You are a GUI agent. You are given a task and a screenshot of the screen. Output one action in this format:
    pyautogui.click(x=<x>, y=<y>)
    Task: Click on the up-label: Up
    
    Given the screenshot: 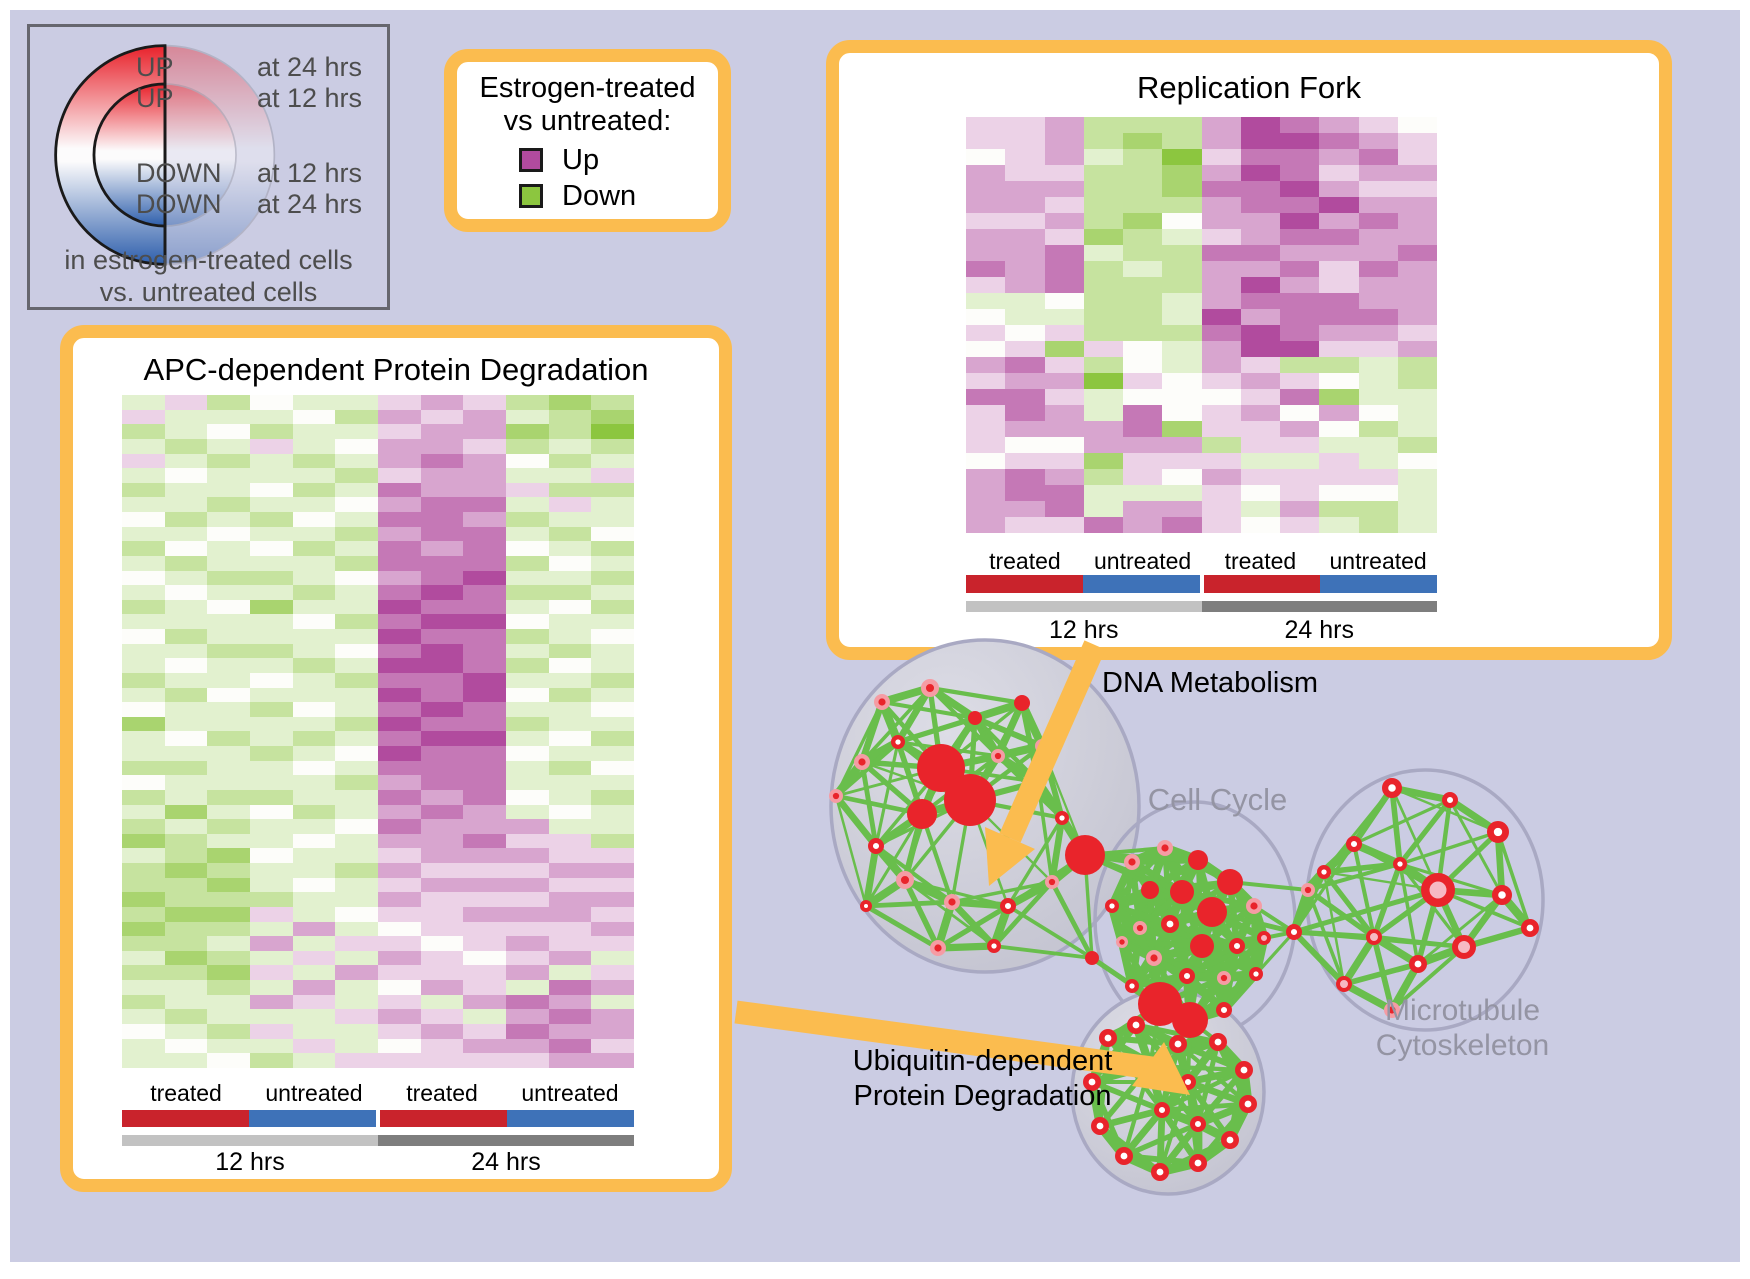 What is the action you would take?
    pyautogui.click(x=581, y=160)
    